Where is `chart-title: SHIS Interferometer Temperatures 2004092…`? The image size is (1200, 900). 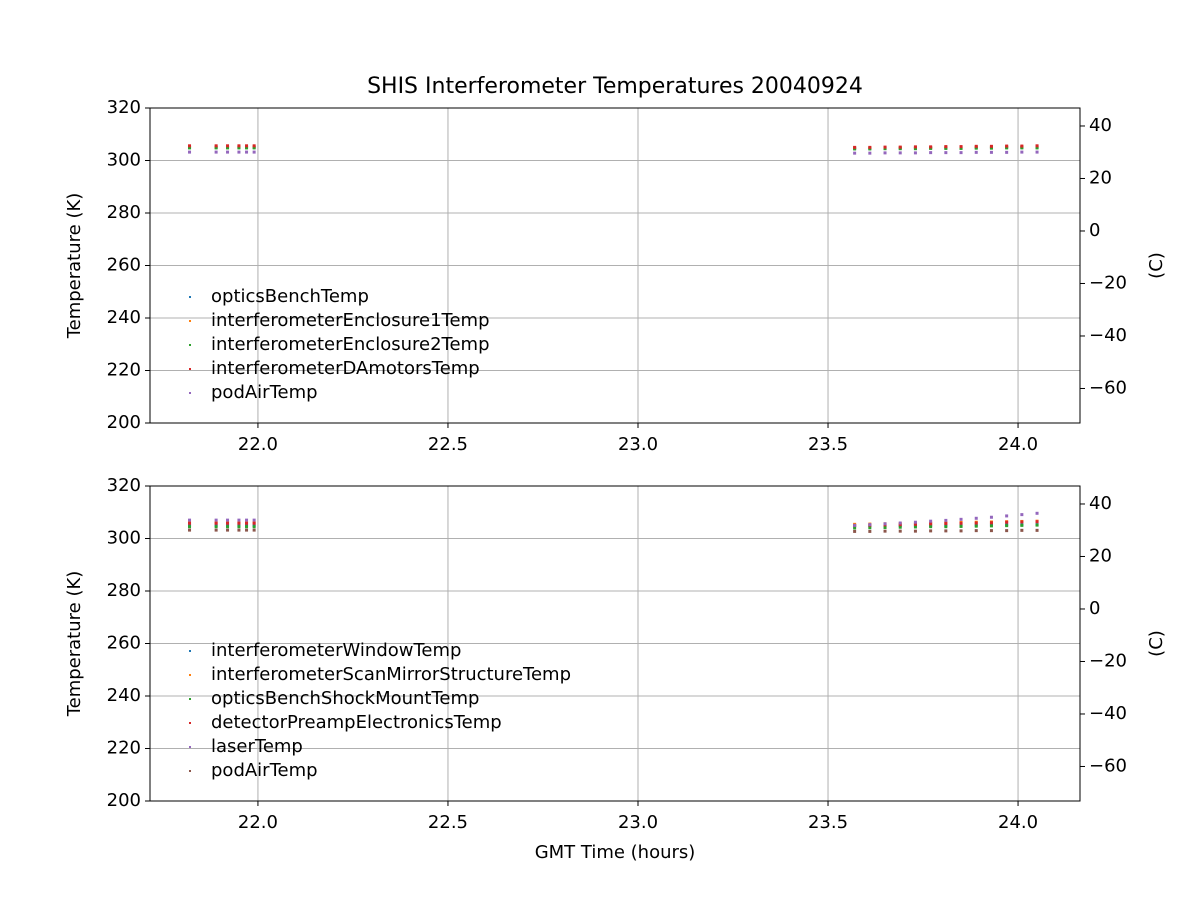
chart-title: SHIS Interferometer Temperatures 2004092… is located at coordinates (615, 86).